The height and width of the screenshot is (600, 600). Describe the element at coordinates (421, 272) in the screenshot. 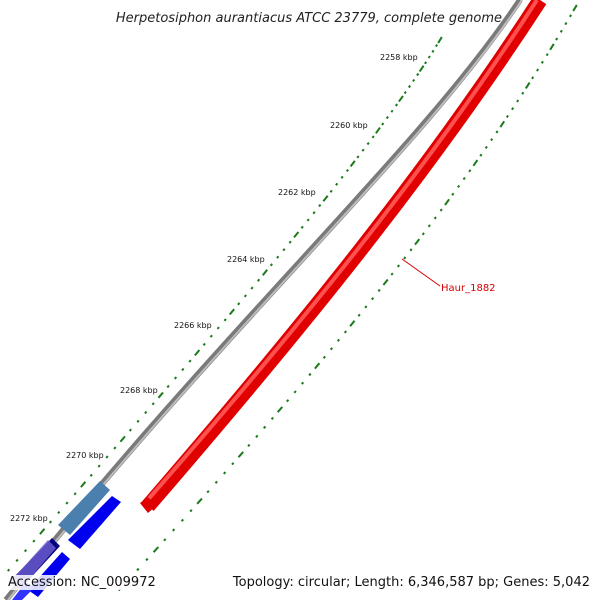

I see `gene-label-leader` at that location.